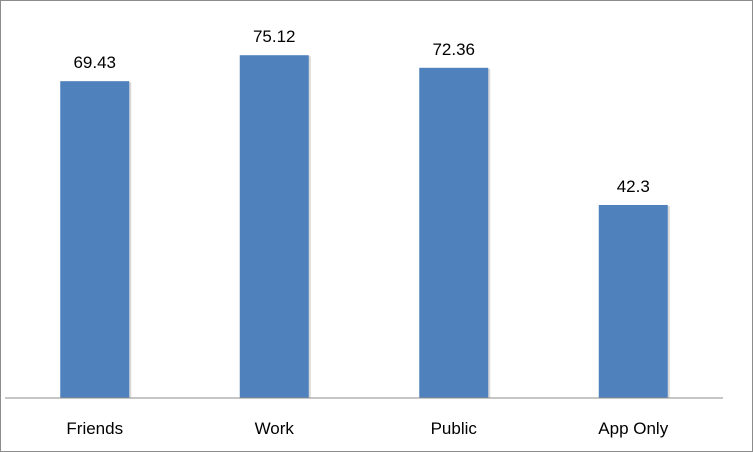  I want to click on x-tick-label-app-only: App Only, so click(633, 428).